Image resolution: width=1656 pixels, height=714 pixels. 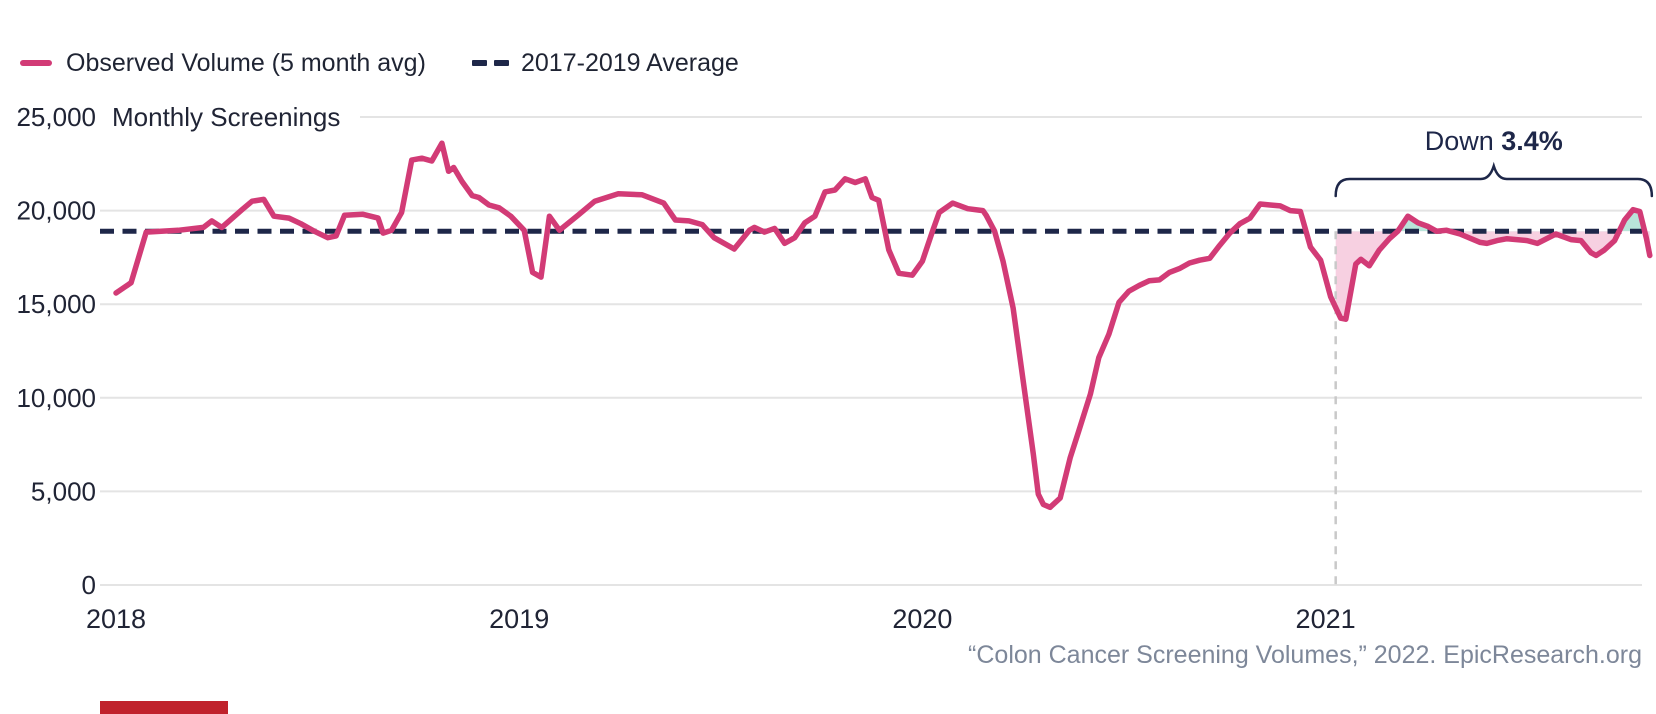 I want to click on y-tick-label: 10,000, so click(x=56, y=398).